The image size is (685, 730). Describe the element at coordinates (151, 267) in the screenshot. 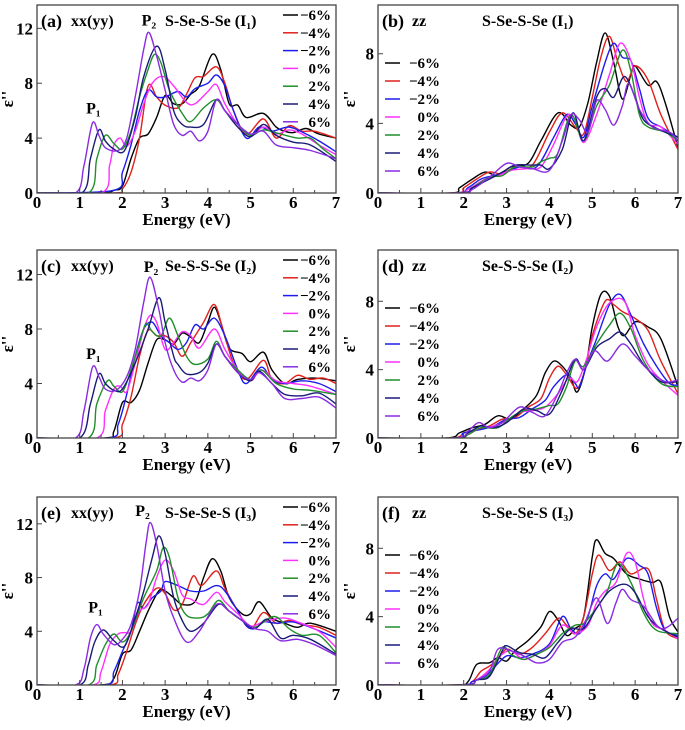

I see `peak-label-2: P₂` at that location.